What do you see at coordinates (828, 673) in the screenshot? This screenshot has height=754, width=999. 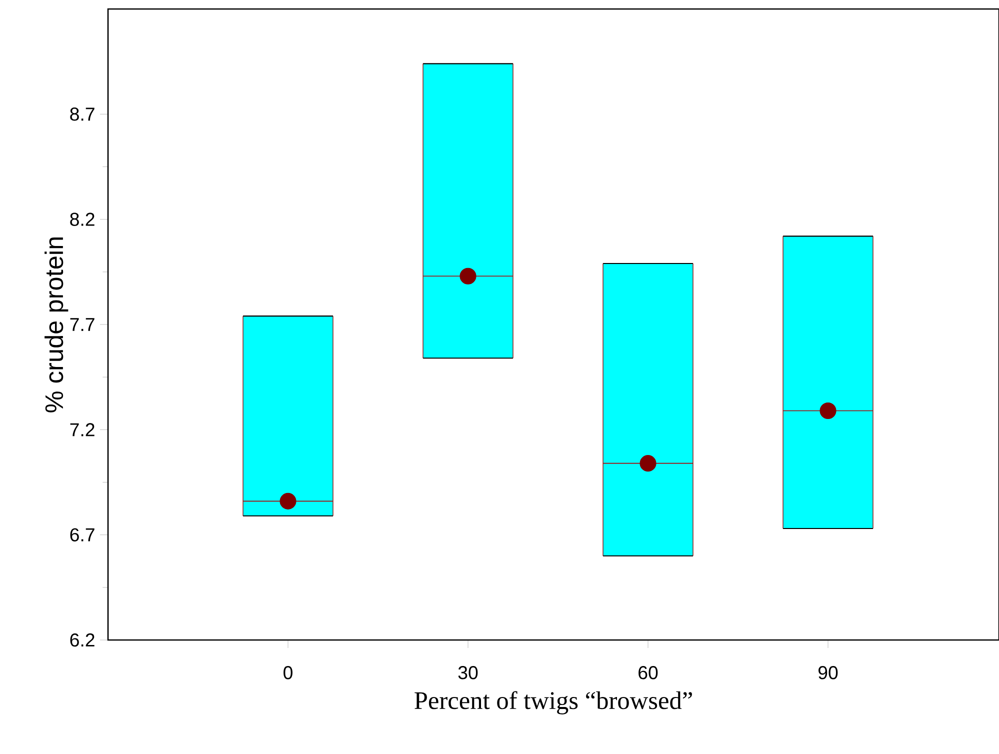 I see `x-tick-label: 90` at bounding box center [828, 673].